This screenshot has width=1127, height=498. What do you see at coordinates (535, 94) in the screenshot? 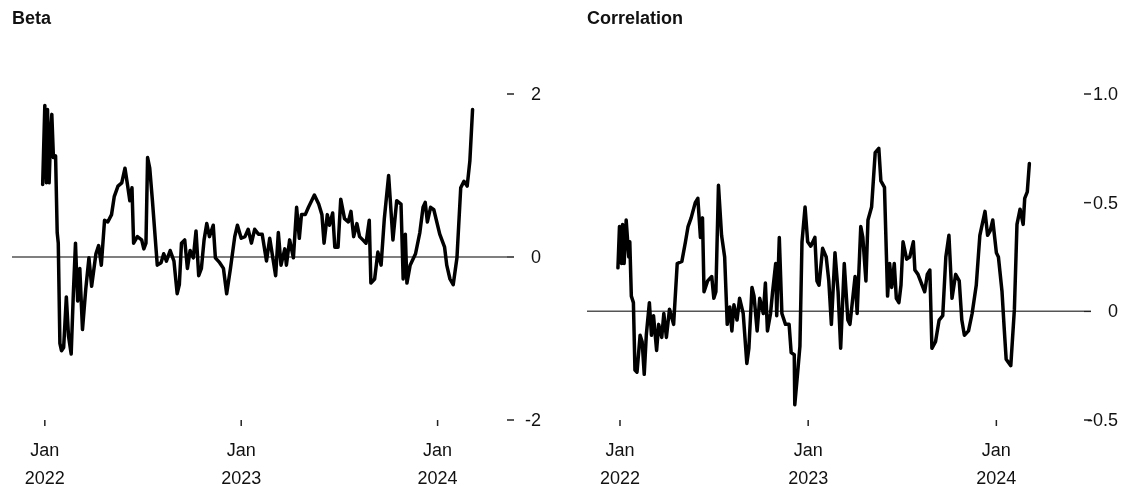
I see `y-tick-label: 2` at bounding box center [535, 94].